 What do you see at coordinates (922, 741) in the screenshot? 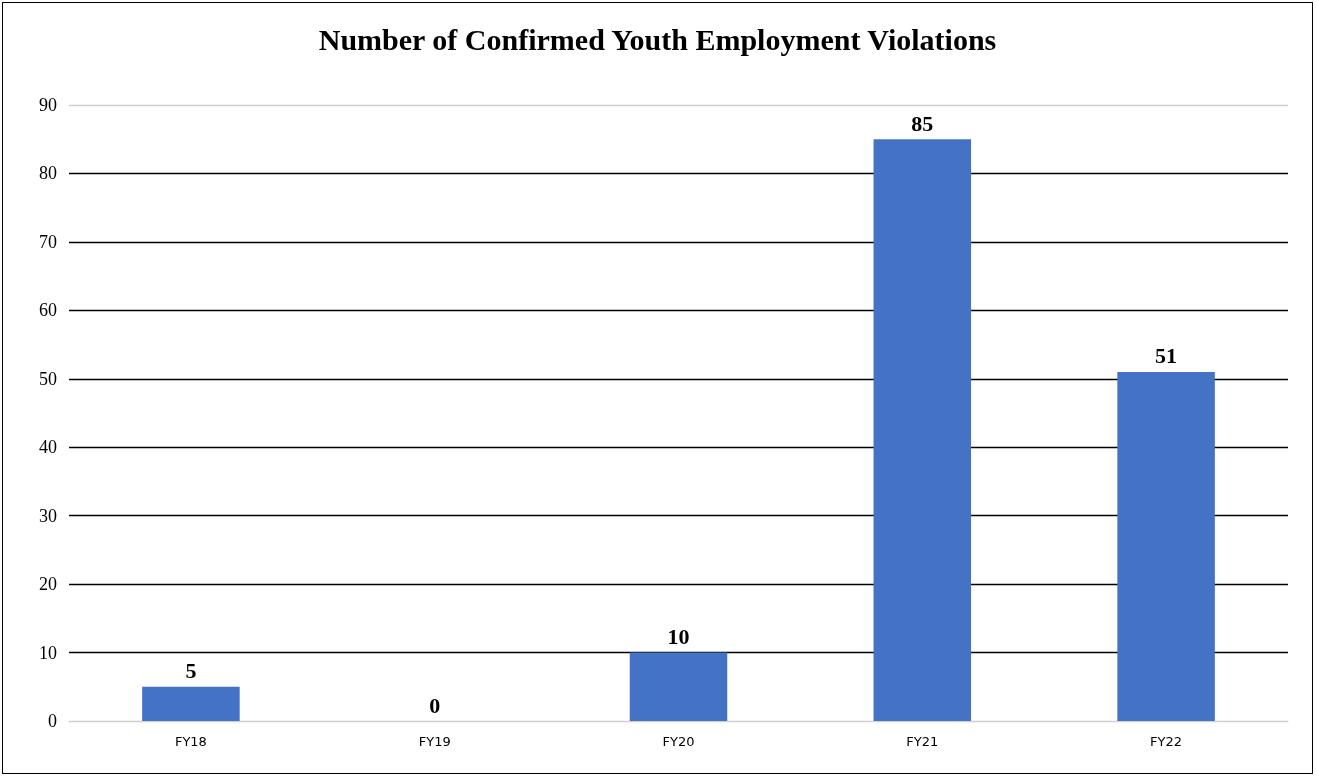
I see `x-tick-label: FY21` at bounding box center [922, 741].